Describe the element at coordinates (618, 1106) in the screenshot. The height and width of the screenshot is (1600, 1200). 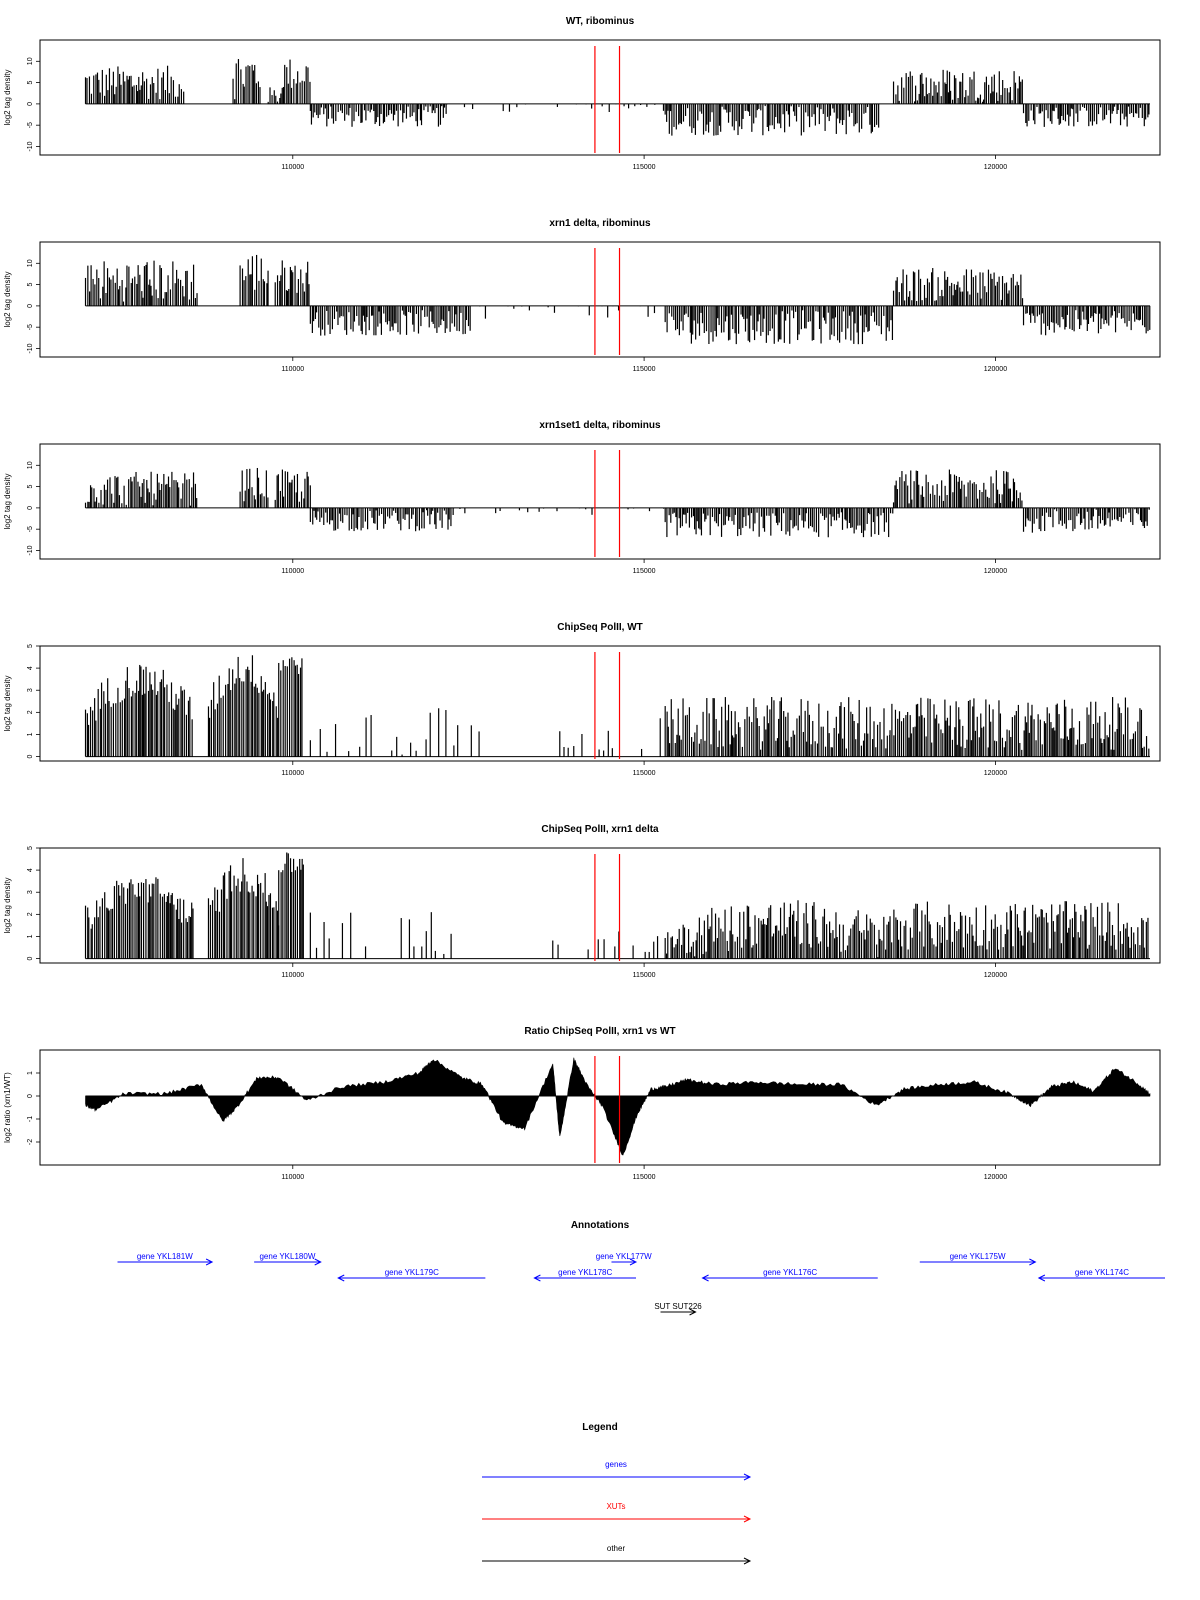
I see `ratio-area-series` at that location.